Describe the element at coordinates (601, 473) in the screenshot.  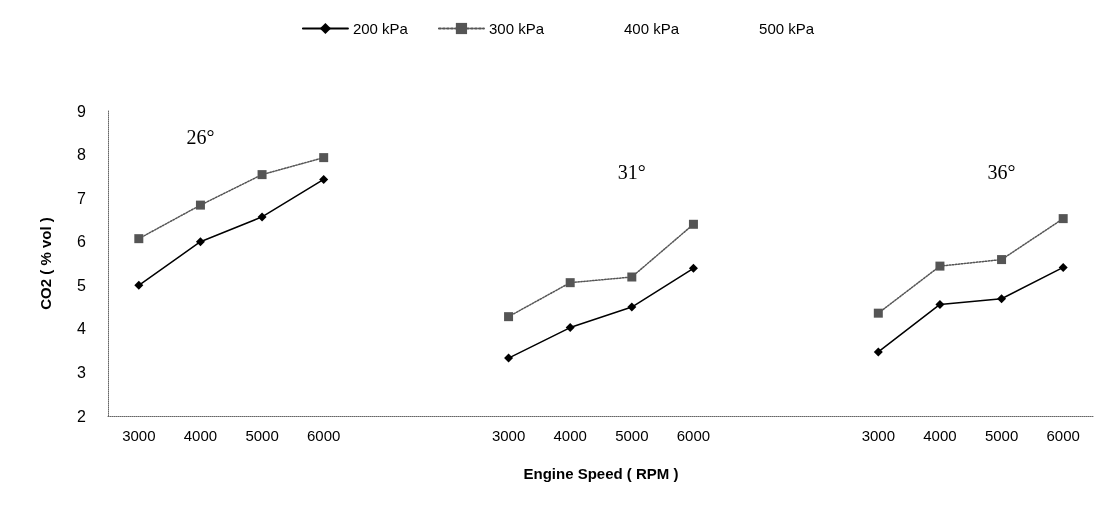
I see `x-axis-title: Engine Speed ( RPM )` at that location.